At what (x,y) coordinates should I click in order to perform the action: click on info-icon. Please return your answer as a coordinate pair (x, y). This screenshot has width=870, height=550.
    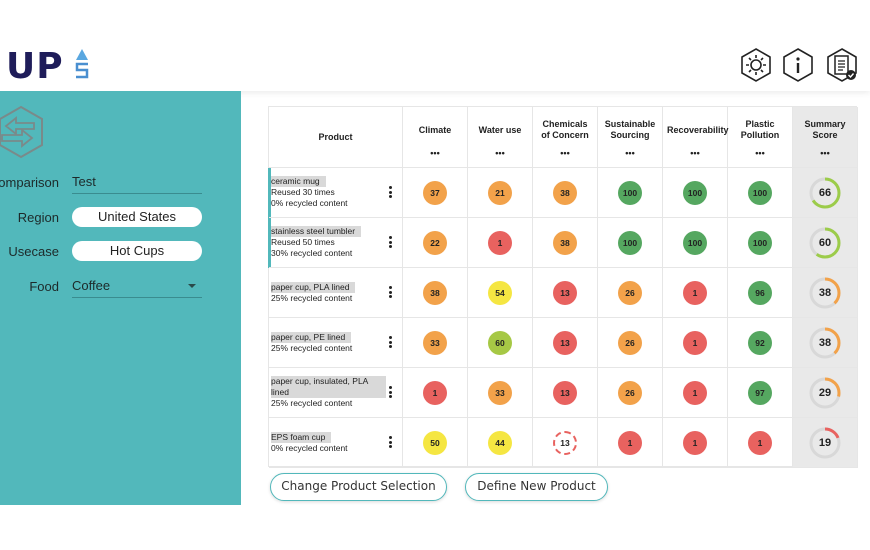
    Looking at the image, I should click on (798, 65).